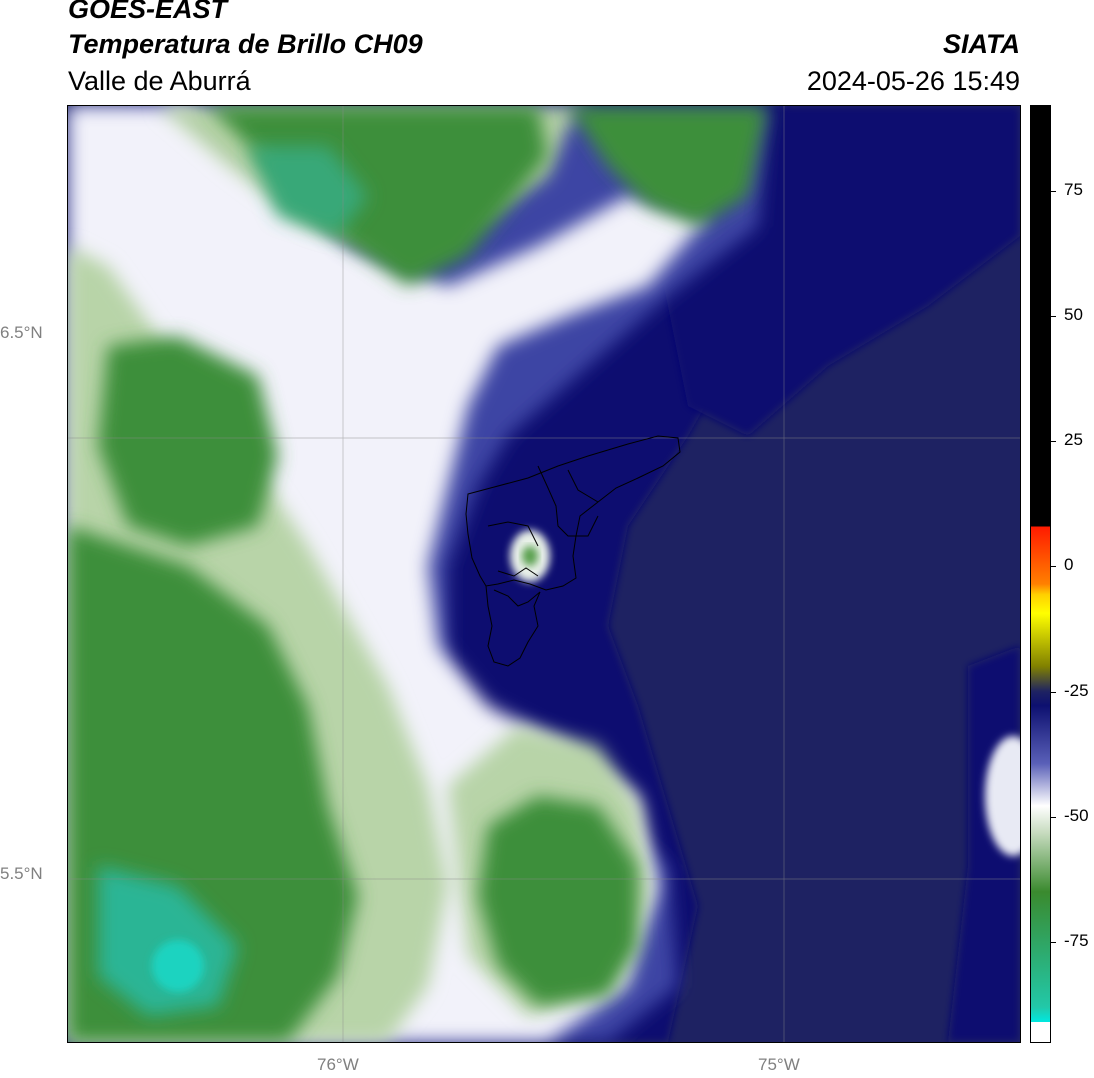 This screenshot has width=1094, height=1078. Describe the element at coordinates (1002, 796) in the screenshot. I see `east-white-edge` at that location.